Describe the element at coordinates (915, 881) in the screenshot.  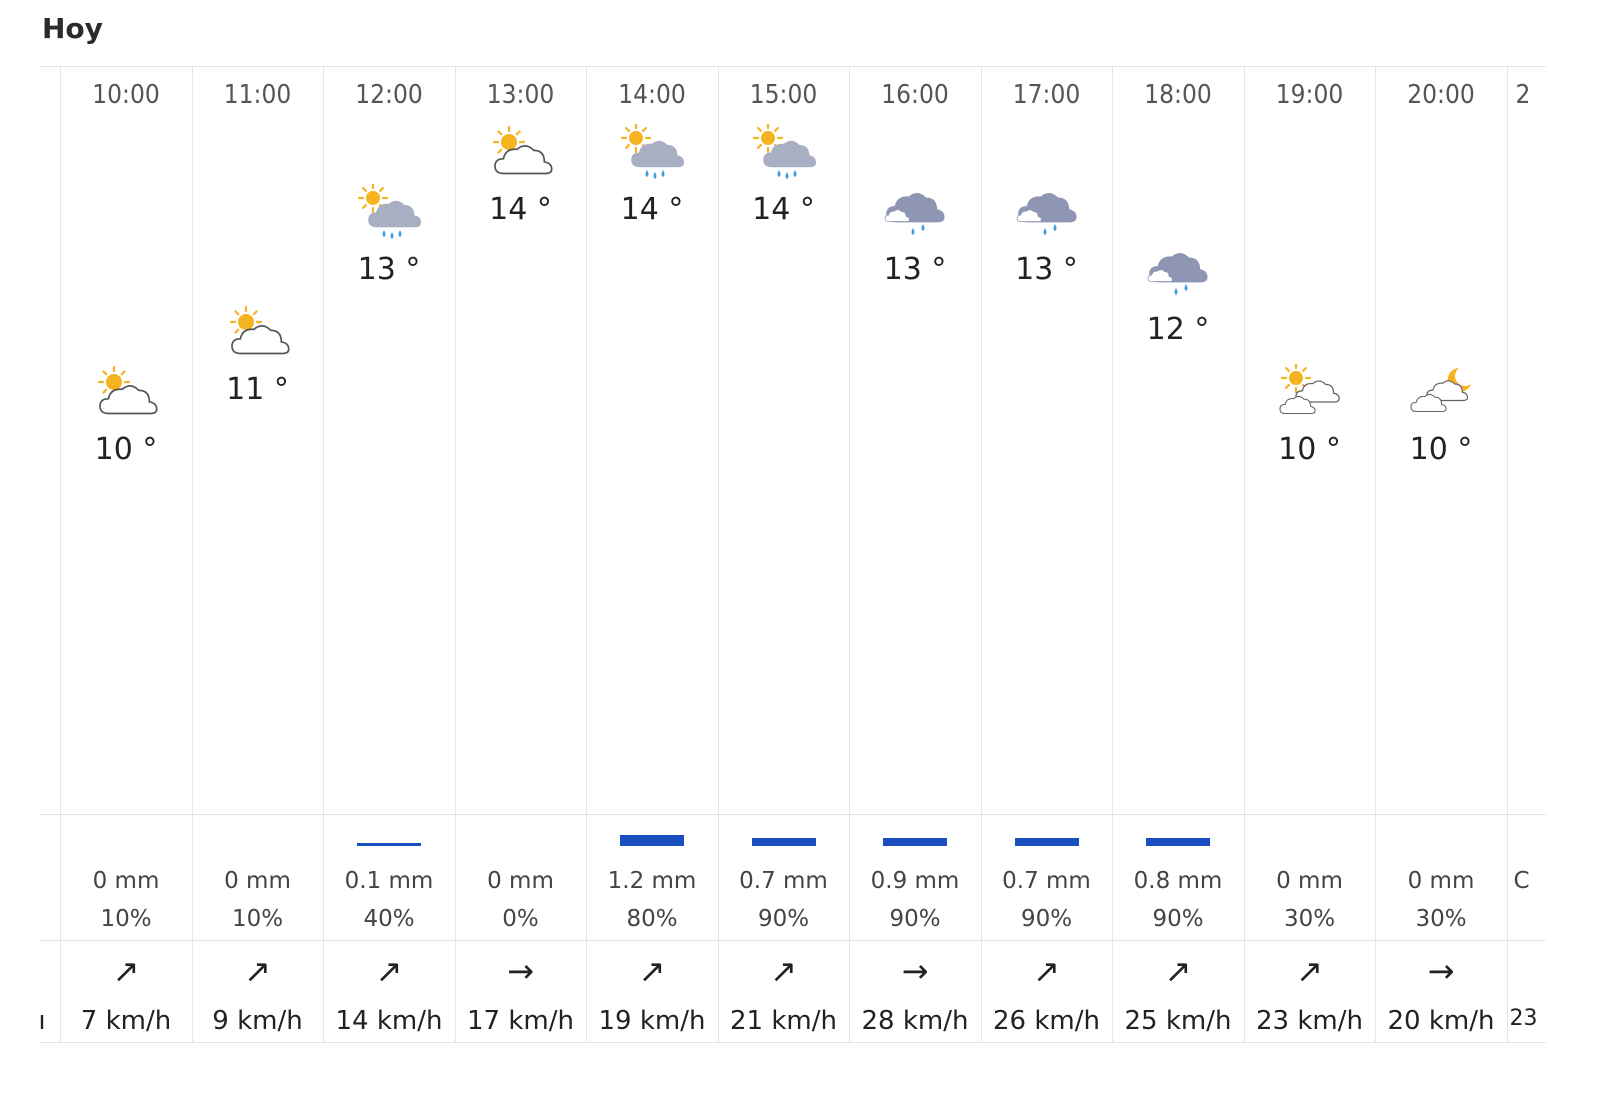
I see `precipitation-amount: 0.9 mm` at that location.